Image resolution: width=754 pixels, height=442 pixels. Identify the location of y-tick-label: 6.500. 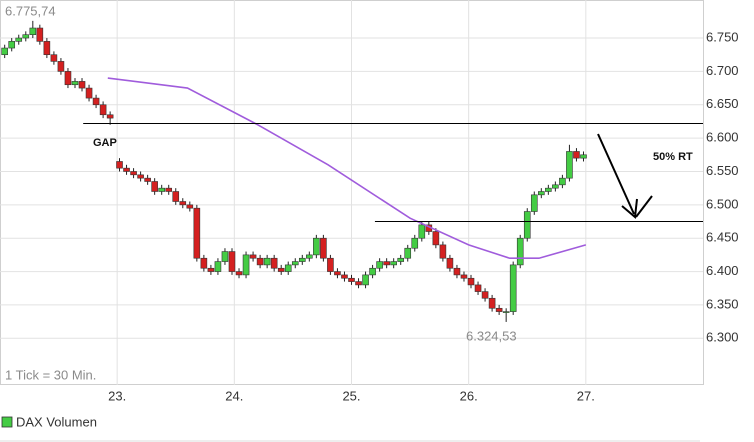
(722, 203).